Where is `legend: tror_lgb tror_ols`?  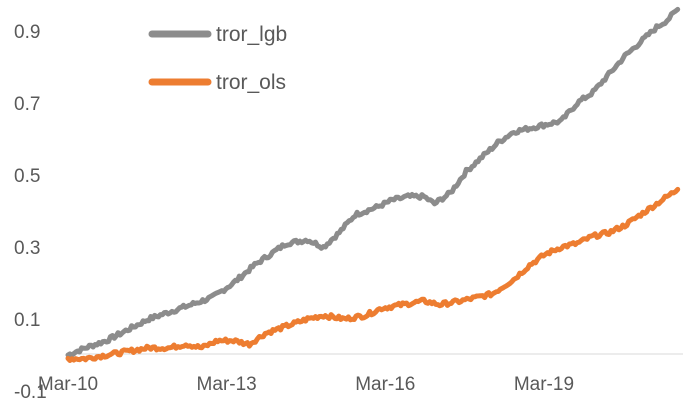 legend: tror_lgb tror_ols is located at coordinates (217, 58).